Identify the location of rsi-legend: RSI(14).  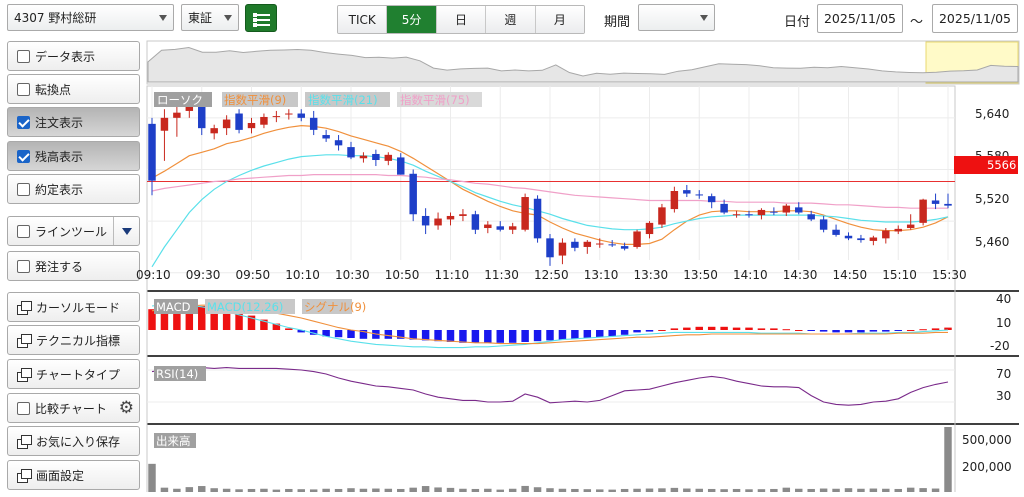
(180, 373).